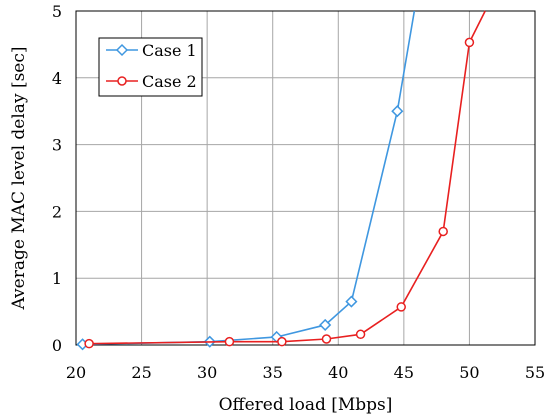 The width and height of the screenshot is (550, 415). What do you see at coordinates (57, 78) in the screenshot?
I see `y-tick-label: 4` at bounding box center [57, 78].